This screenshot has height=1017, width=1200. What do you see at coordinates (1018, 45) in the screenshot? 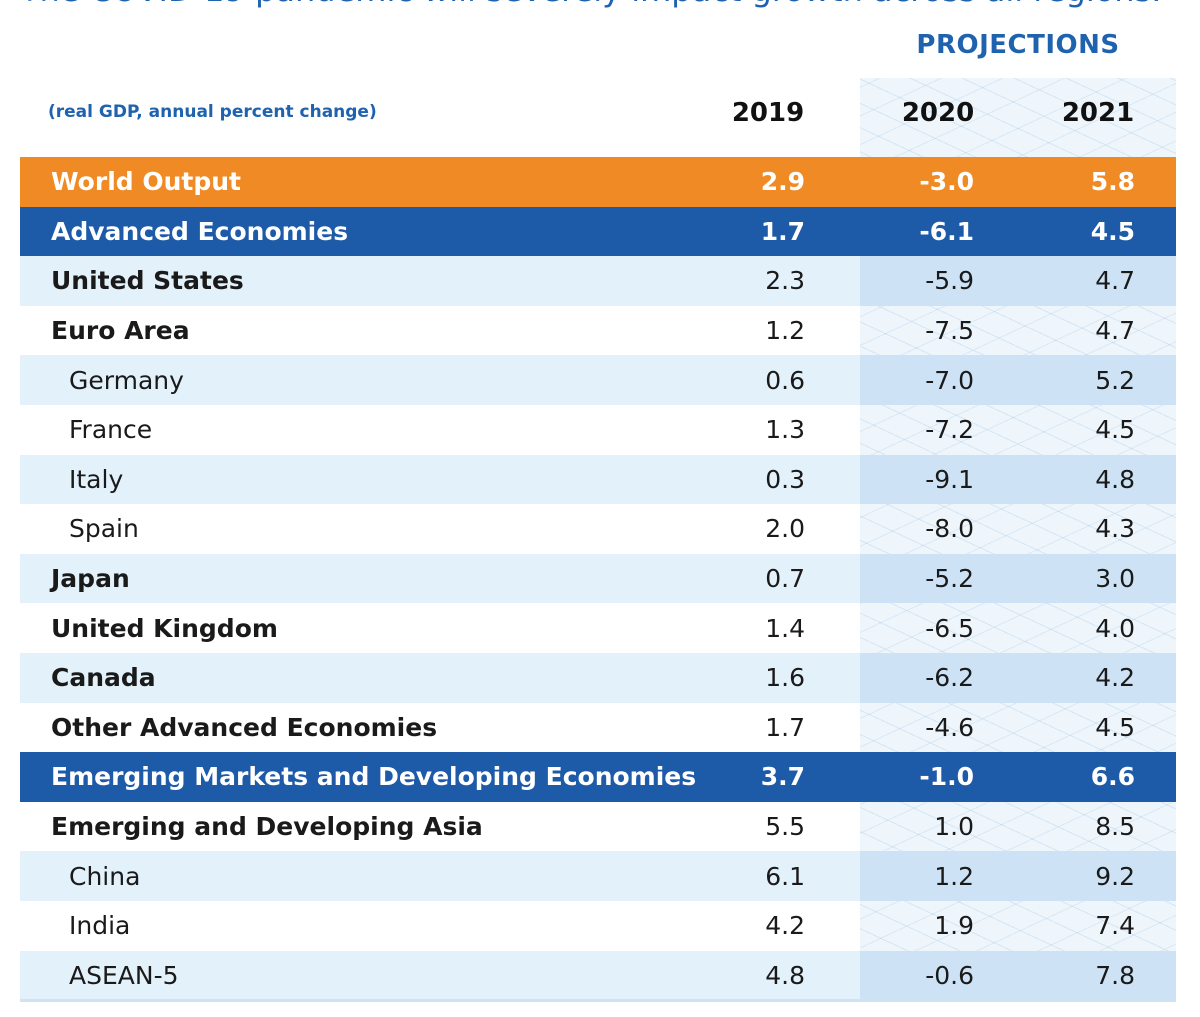
I see `projections-label: PROJECTIONS` at bounding box center [1018, 45].